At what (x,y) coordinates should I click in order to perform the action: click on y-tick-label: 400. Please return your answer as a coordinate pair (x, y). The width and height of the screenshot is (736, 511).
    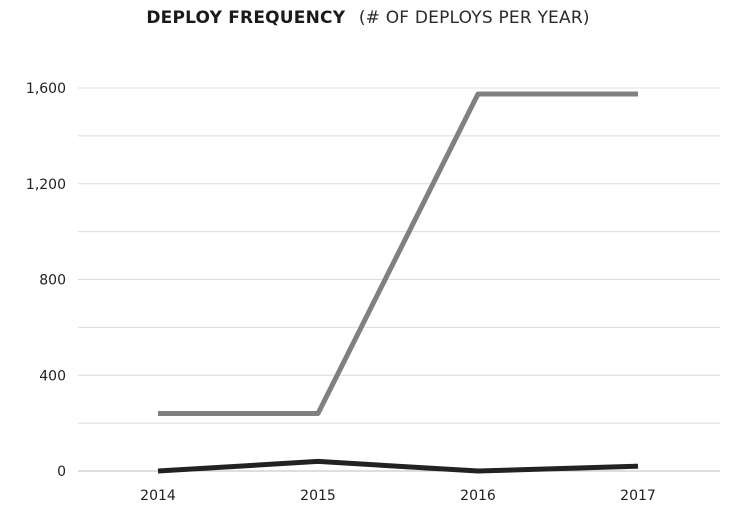
    Looking at the image, I should click on (52, 376).